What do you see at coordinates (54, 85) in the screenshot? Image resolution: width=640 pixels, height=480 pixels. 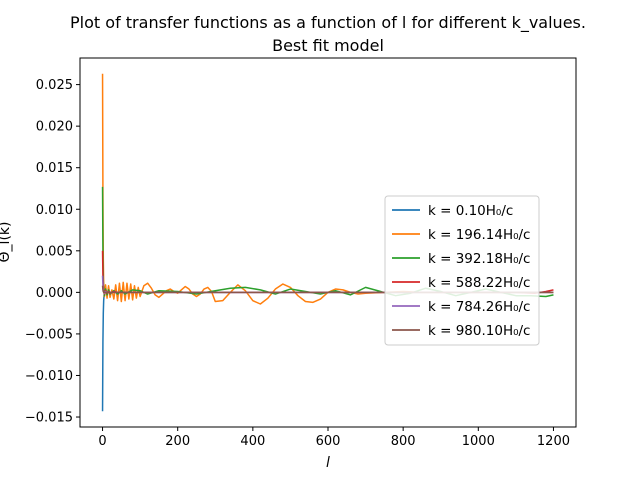 I see `y-tick-label: 0.025` at bounding box center [54, 85].